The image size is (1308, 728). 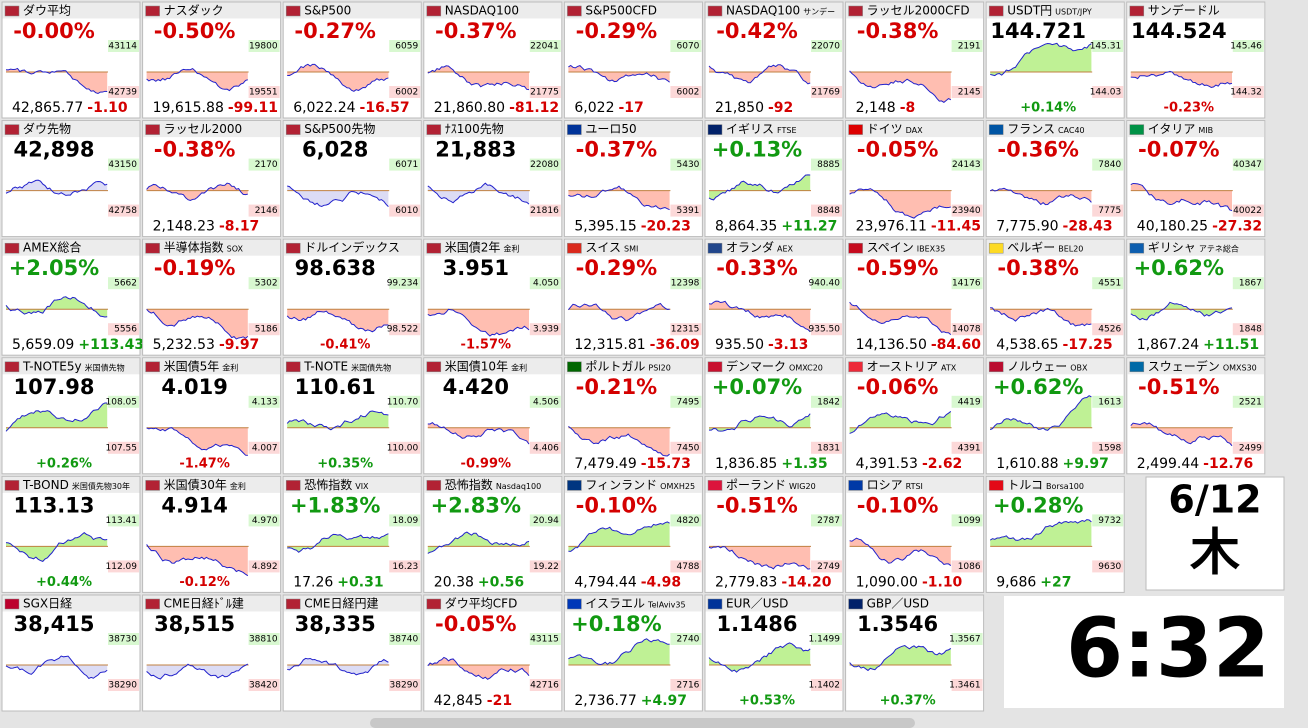 I want to click on tile-head: +1.83%, so click(x=335, y=505).